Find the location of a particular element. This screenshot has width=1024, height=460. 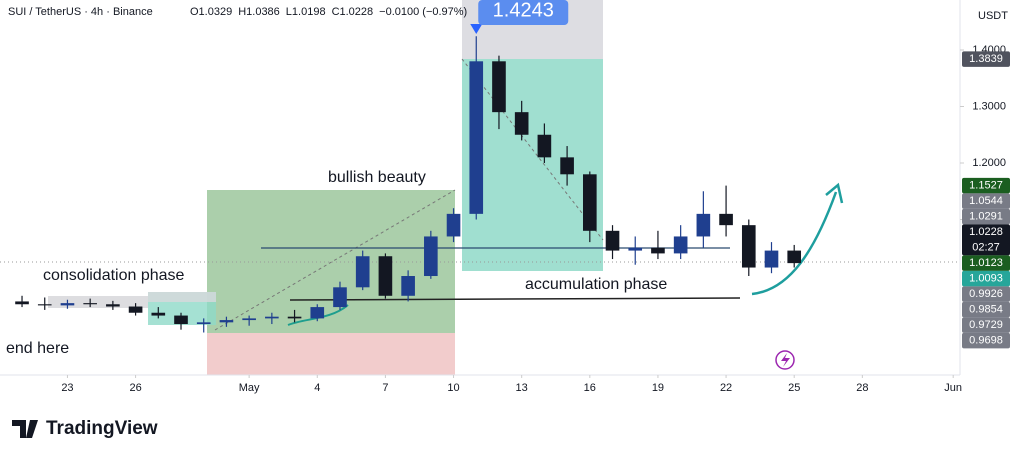

high-callout-label: 1.4243 is located at coordinates (523, 10).